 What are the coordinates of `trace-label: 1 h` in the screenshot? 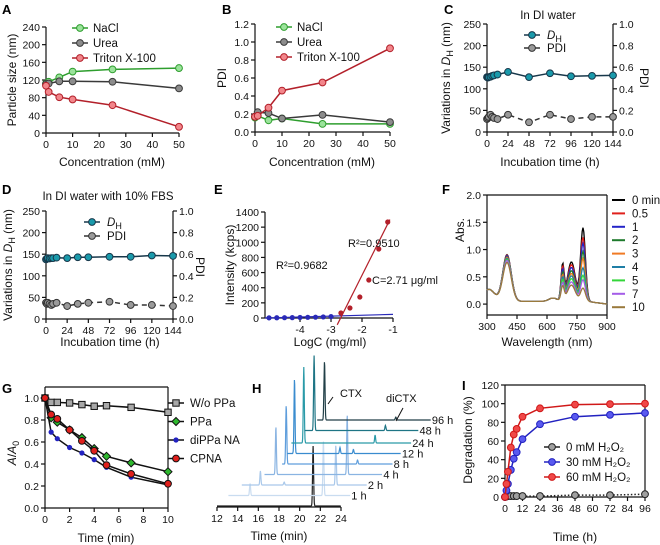 It's located at (358, 497).